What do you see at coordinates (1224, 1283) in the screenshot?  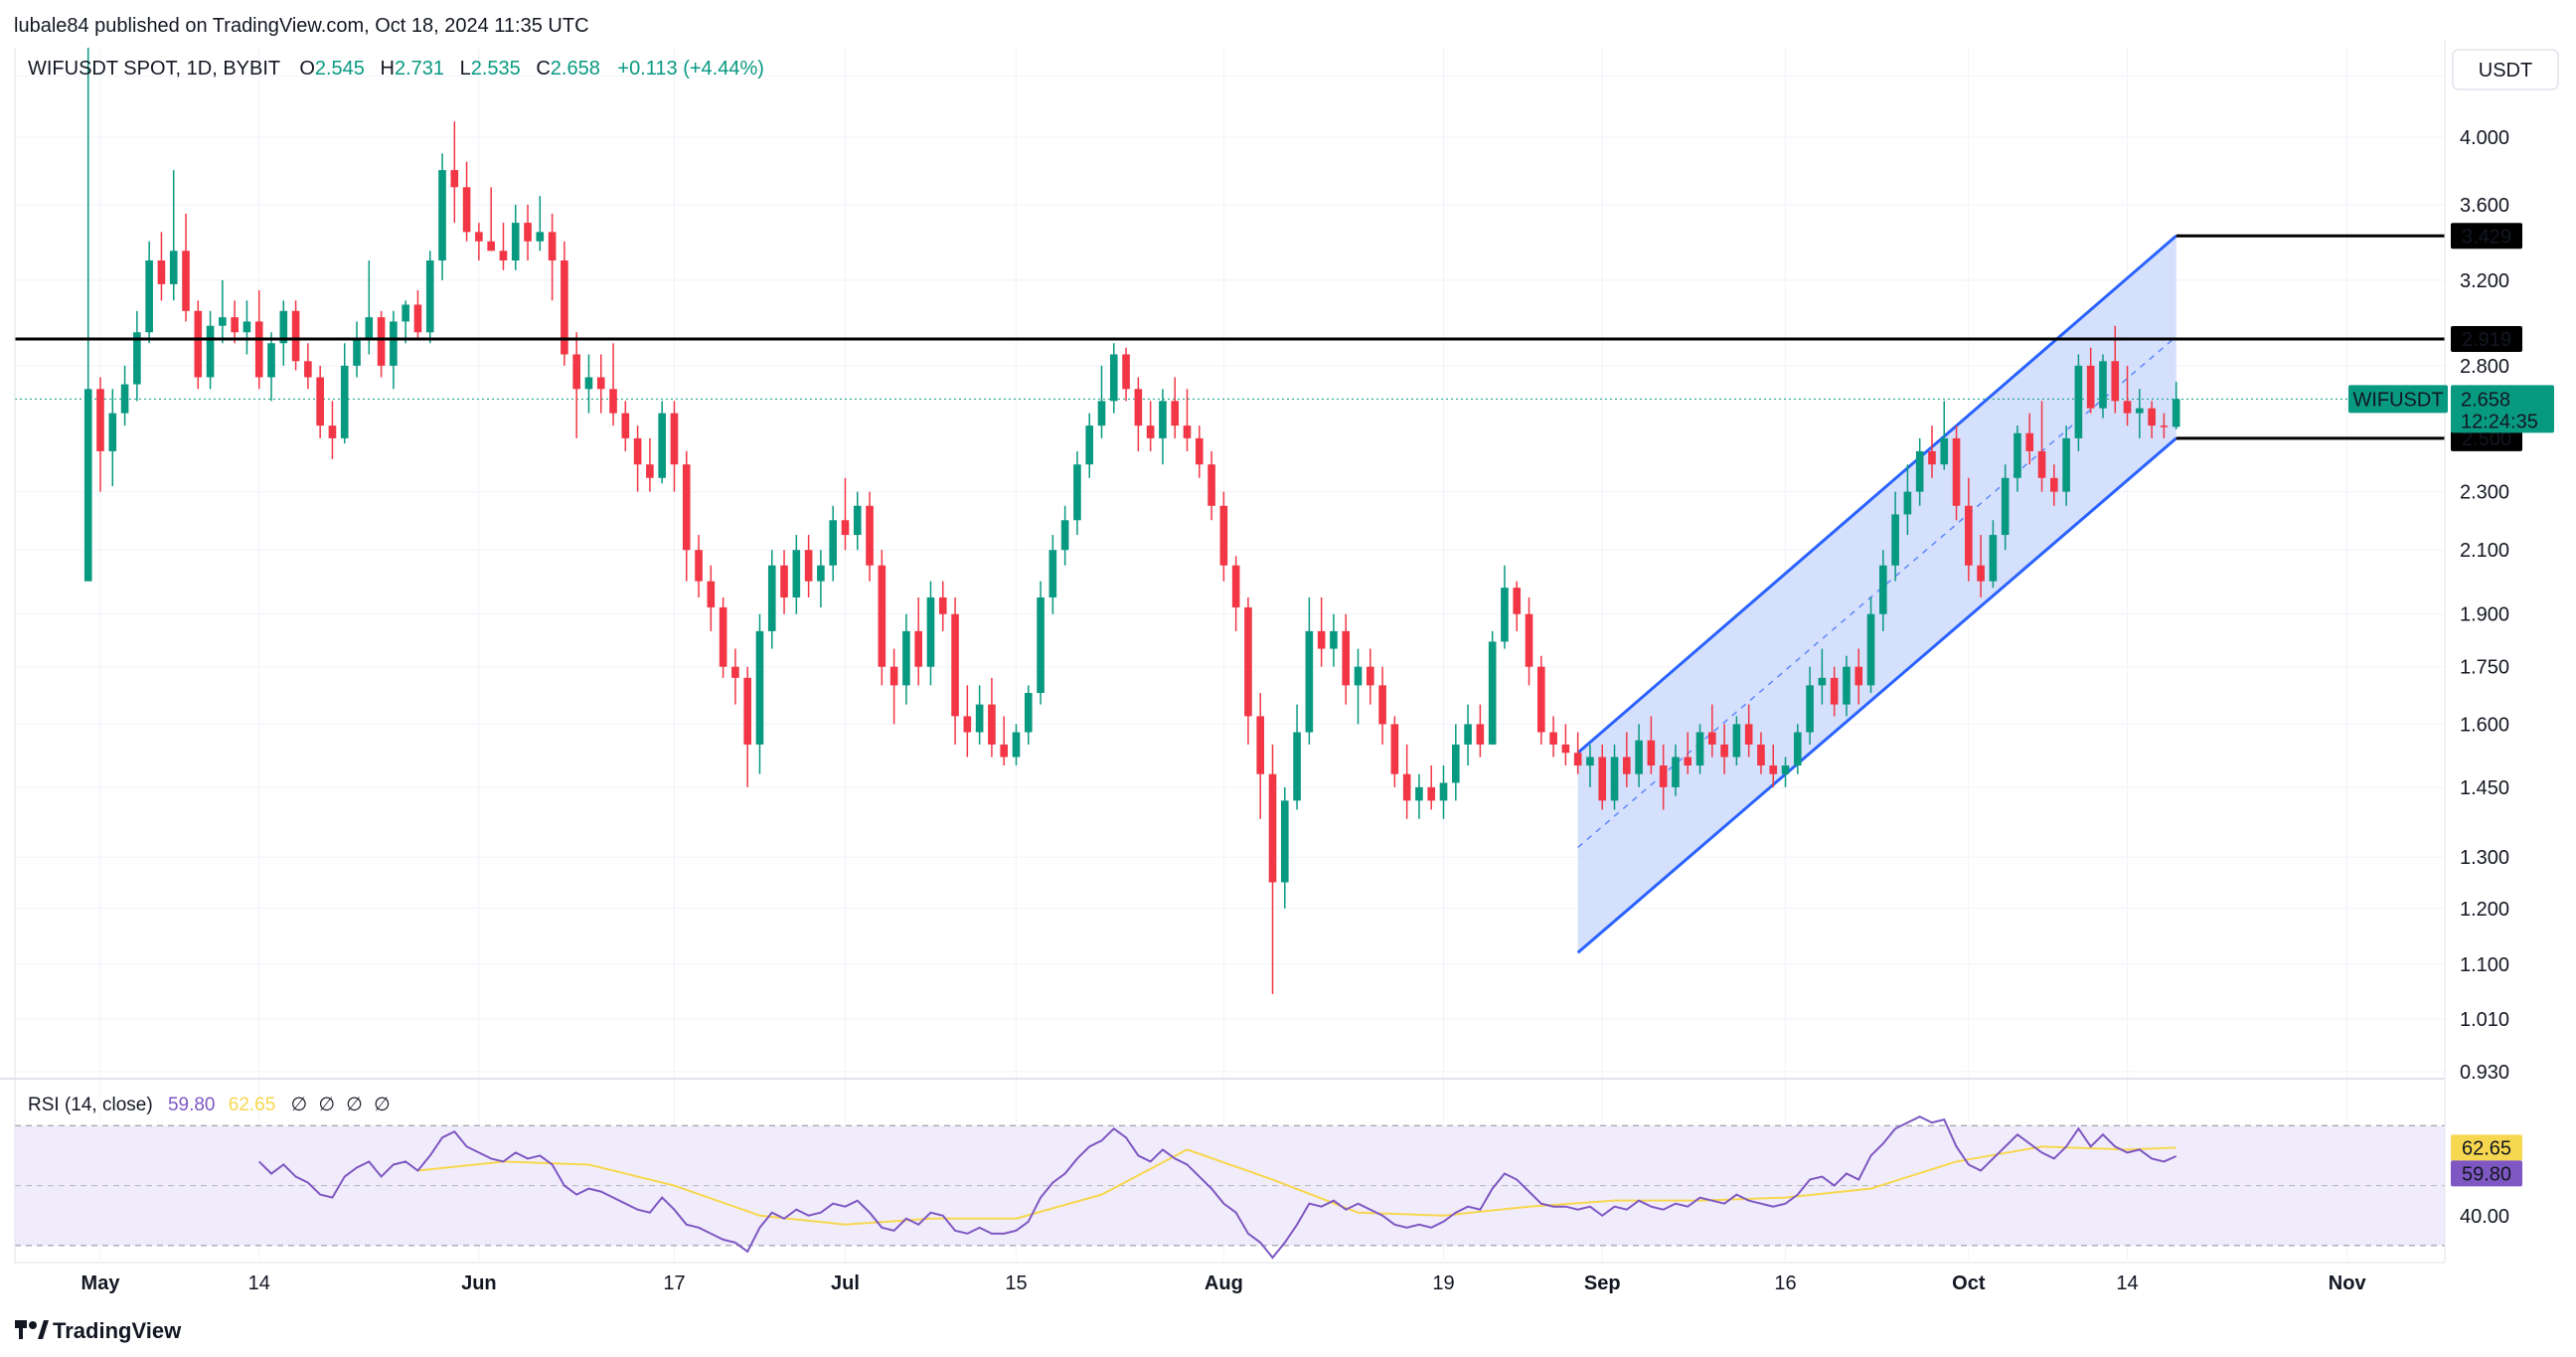 I see `time-axis: May 14 Jun 17 Jul 15 Aug 19 Sep 16 Oct 14 Nov` at bounding box center [1224, 1283].